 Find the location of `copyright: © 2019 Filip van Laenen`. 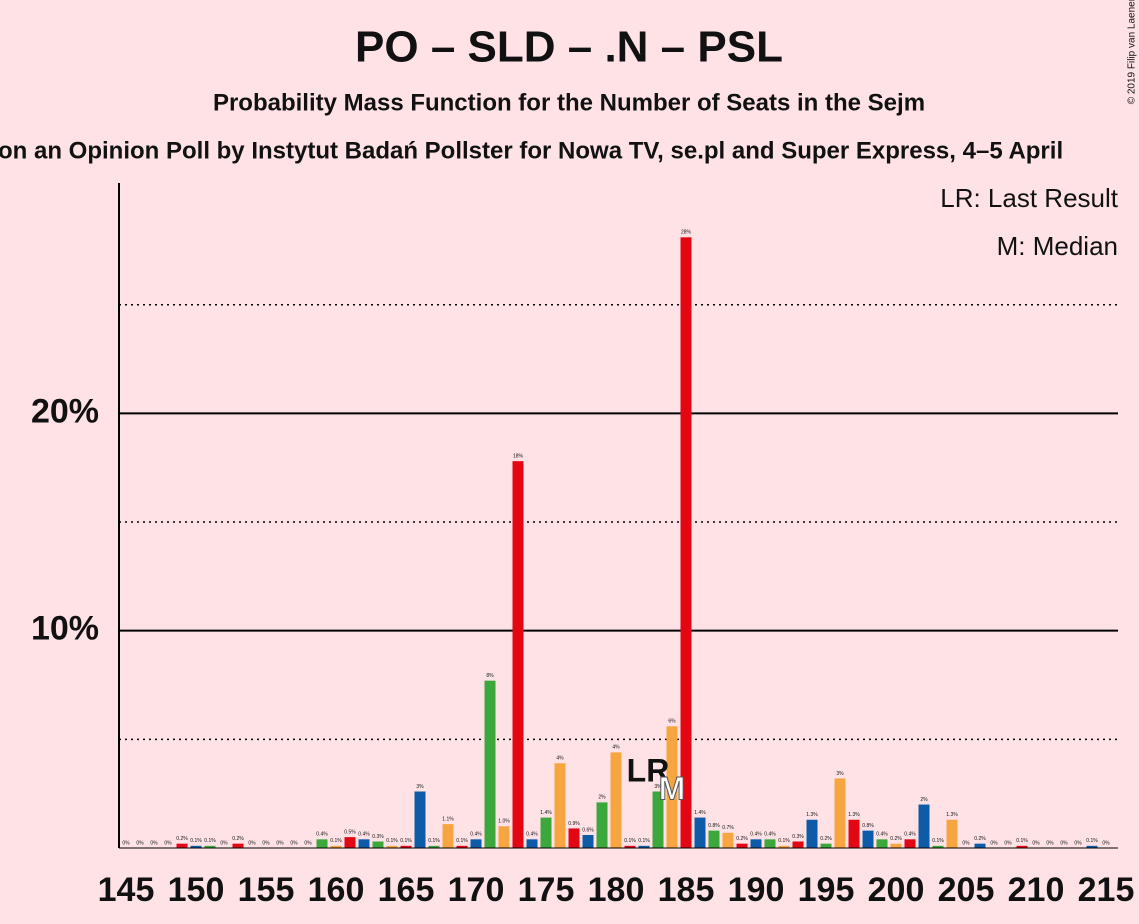

copyright: © 2019 Filip van Laenen is located at coordinates (1132, 52).